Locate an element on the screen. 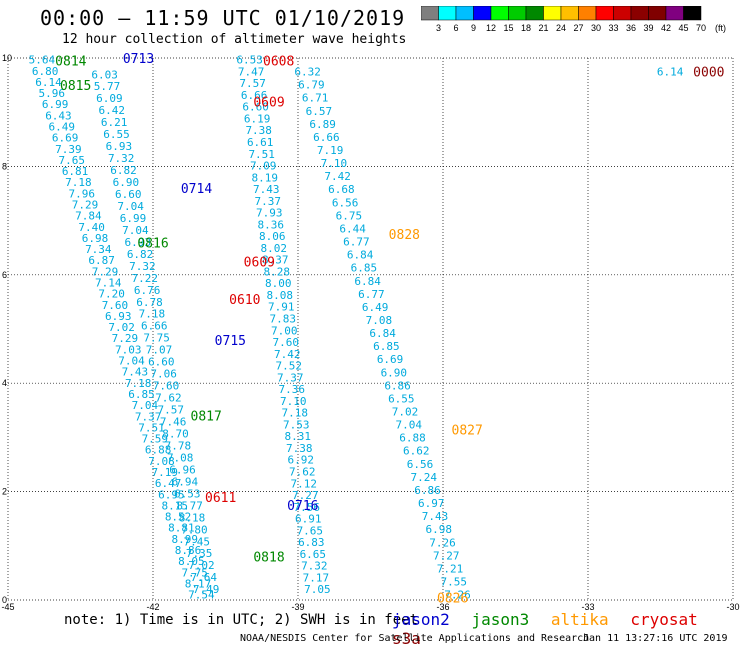 Image resolution: width=740 pixels, height=650 pixels. wave-height-value: 6.96 is located at coordinates (182, 469).